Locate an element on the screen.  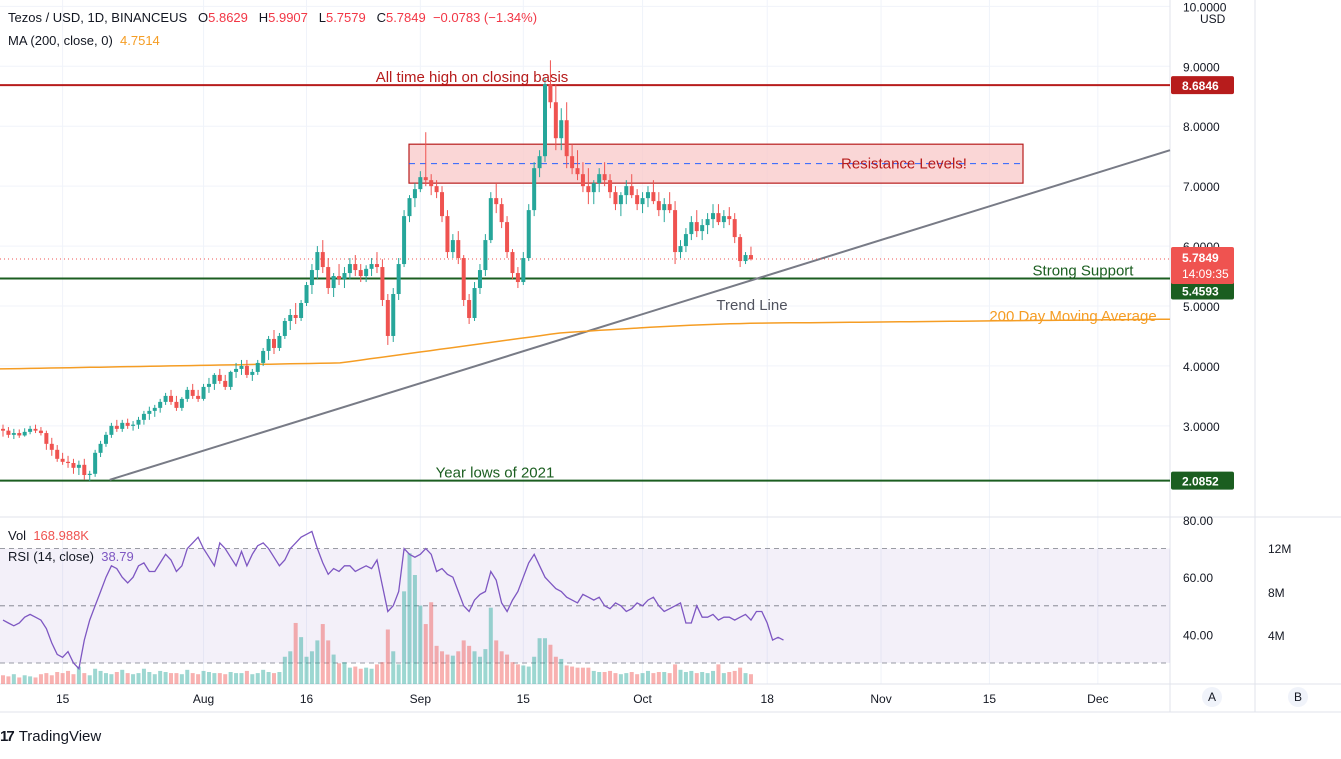
scale-button-a: A is located at coordinates (1212, 697).